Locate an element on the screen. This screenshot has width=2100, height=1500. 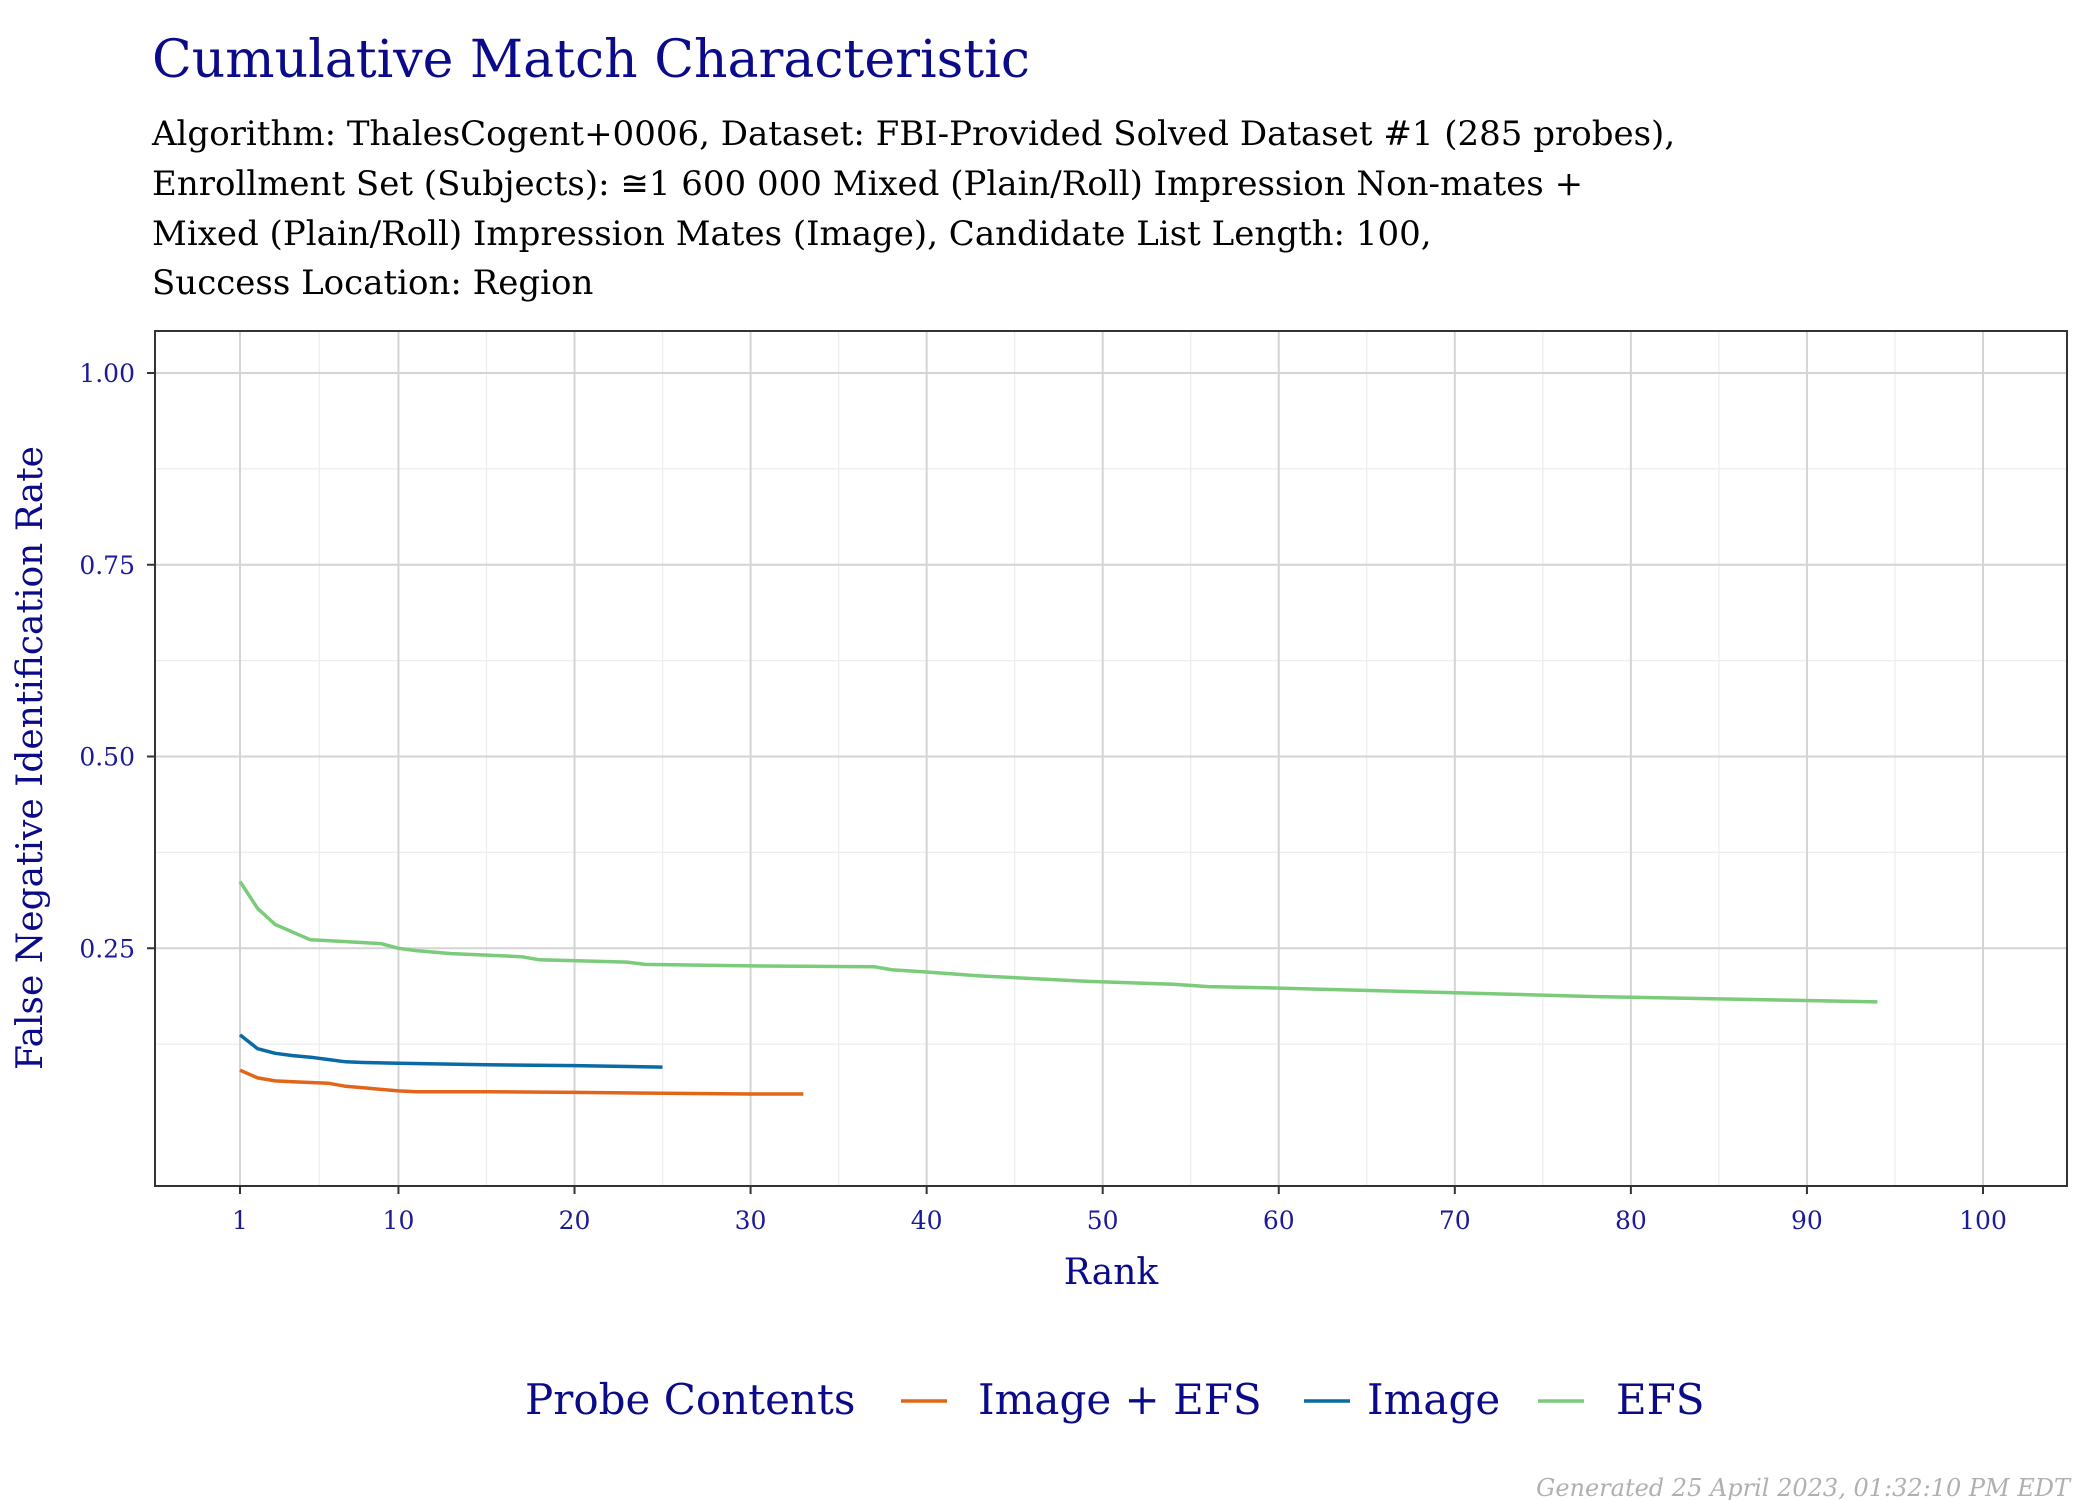
y-tick-label: 0.25 is located at coordinates (107, 948).